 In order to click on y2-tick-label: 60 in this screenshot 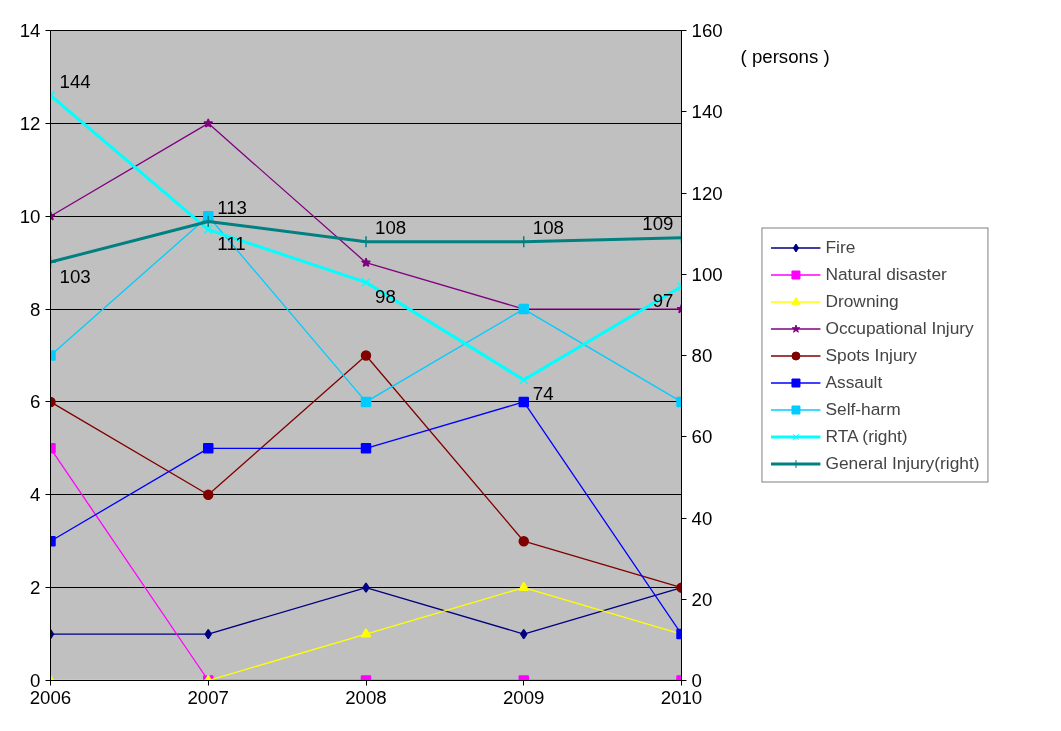, I will do `click(702, 437)`.